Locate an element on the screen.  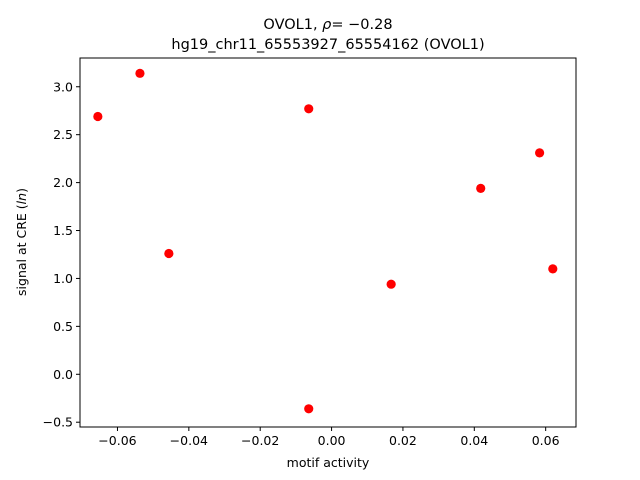
y-tick-label: −0.5 is located at coordinates (58, 422).